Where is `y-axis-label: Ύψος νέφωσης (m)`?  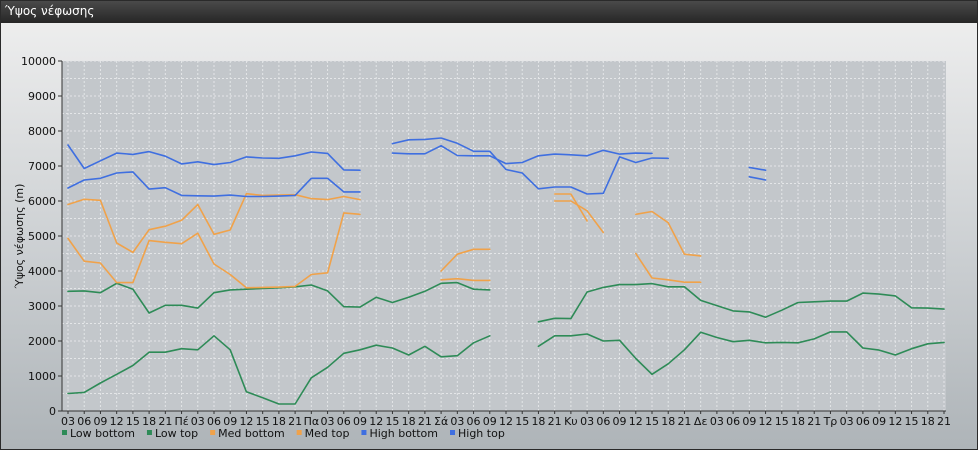
y-axis-label: Ύψος νέφωσης (m) is located at coordinates (19, 237).